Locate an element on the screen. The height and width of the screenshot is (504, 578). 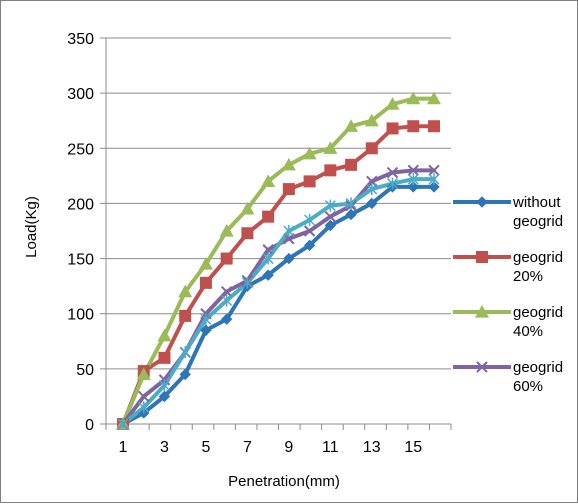
legend-entry: geogrid 40% is located at coordinates (508, 322).